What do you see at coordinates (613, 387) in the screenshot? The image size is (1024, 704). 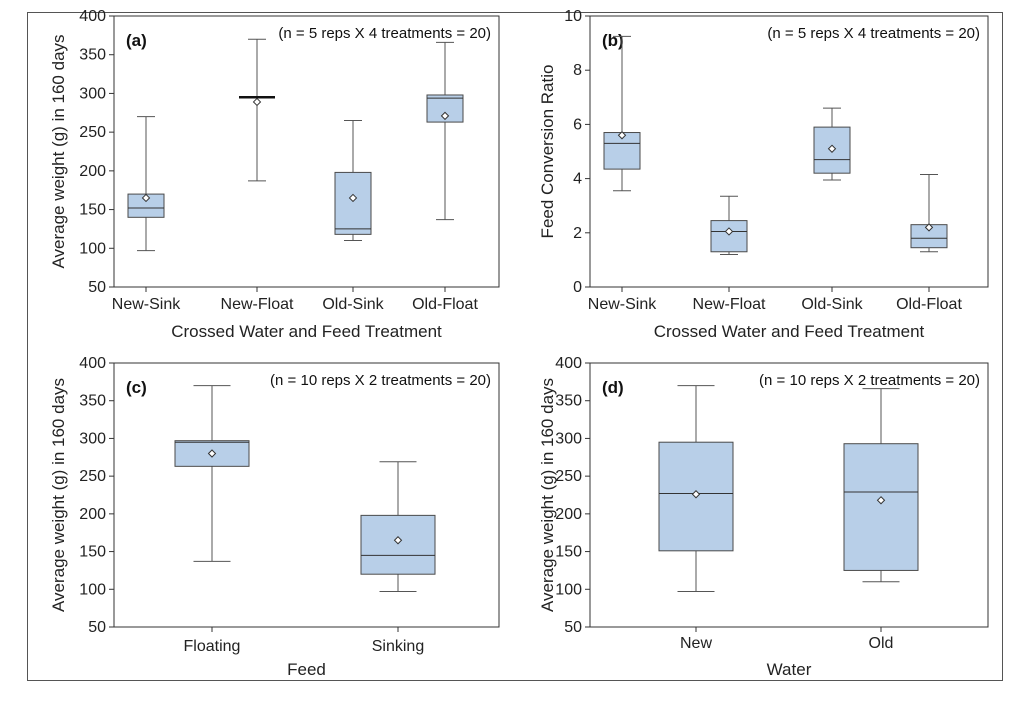 I see `panel-letter: (d)` at bounding box center [613, 387].